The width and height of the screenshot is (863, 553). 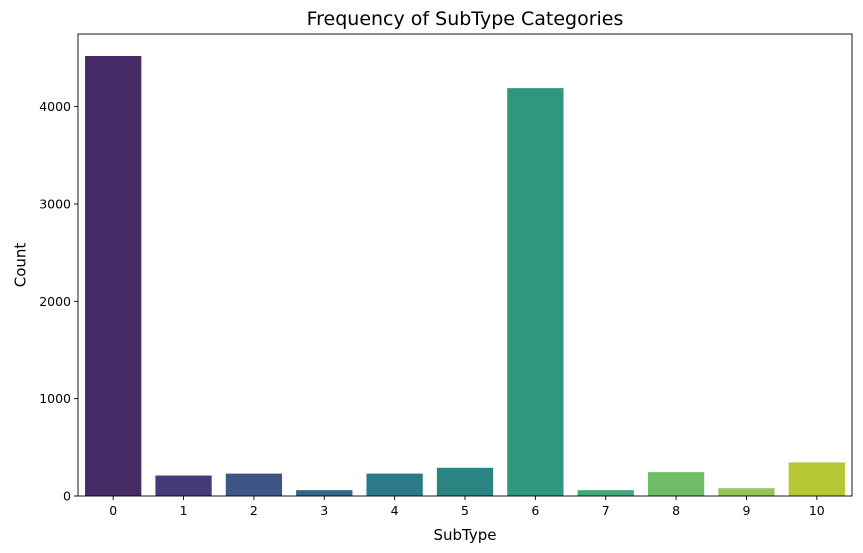 I want to click on chart-title: Frequency of SubType Categories, so click(x=465, y=19).